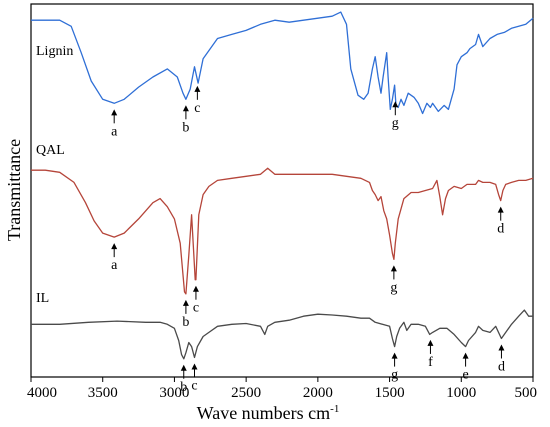 The height and width of the screenshot is (427, 550). Describe the element at coordinates (42, 393) in the screenshot. I see `x-tick-label: 4000` at that location.